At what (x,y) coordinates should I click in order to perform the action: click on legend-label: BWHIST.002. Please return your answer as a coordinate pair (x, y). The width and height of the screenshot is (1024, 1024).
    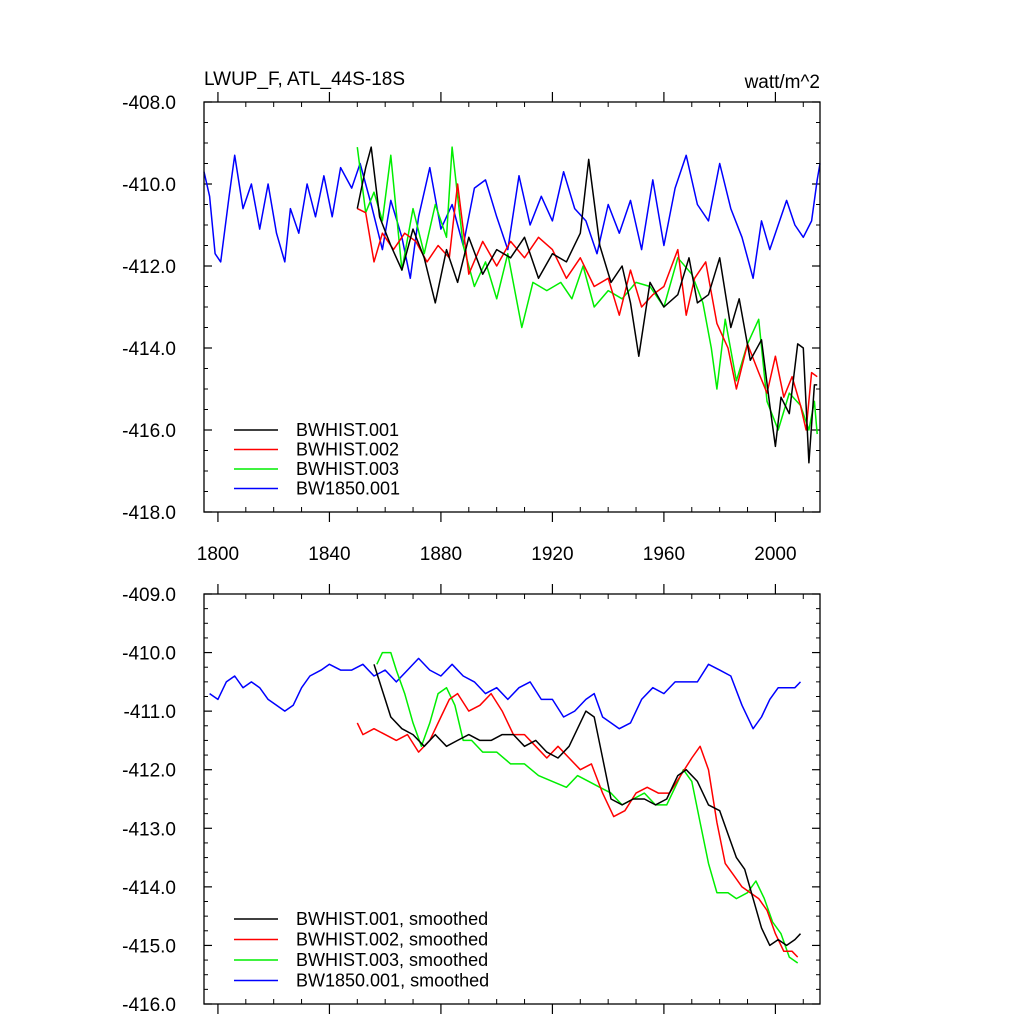
    Looking at the image, I should click on (347, 450).